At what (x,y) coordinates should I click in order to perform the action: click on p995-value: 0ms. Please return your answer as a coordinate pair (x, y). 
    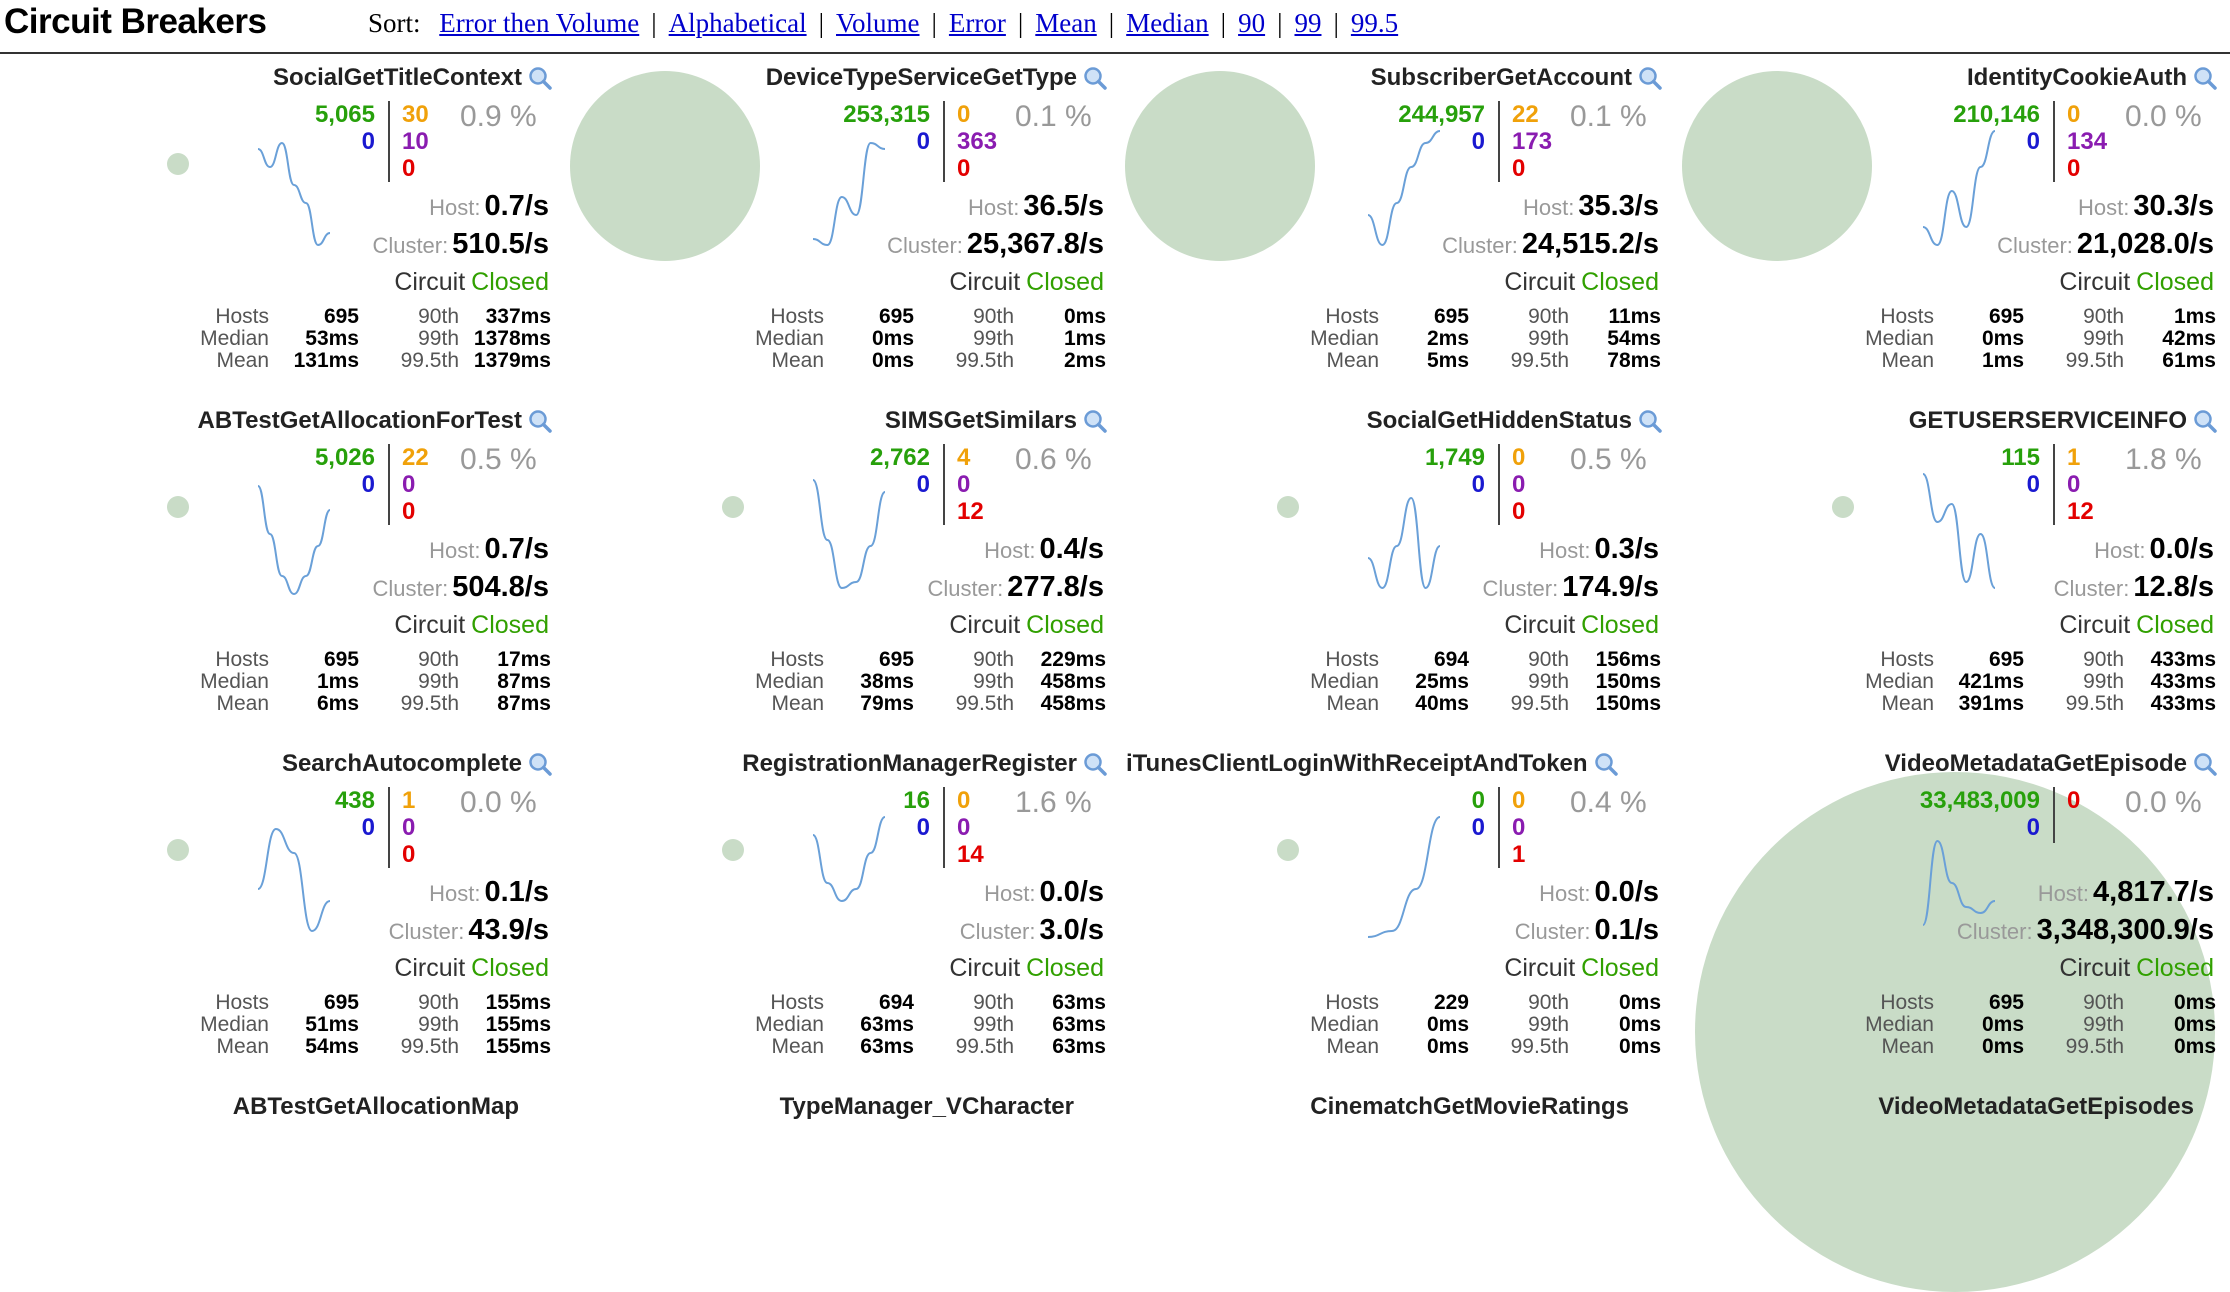
    Looking at the image, I should click on (2194, 1046).